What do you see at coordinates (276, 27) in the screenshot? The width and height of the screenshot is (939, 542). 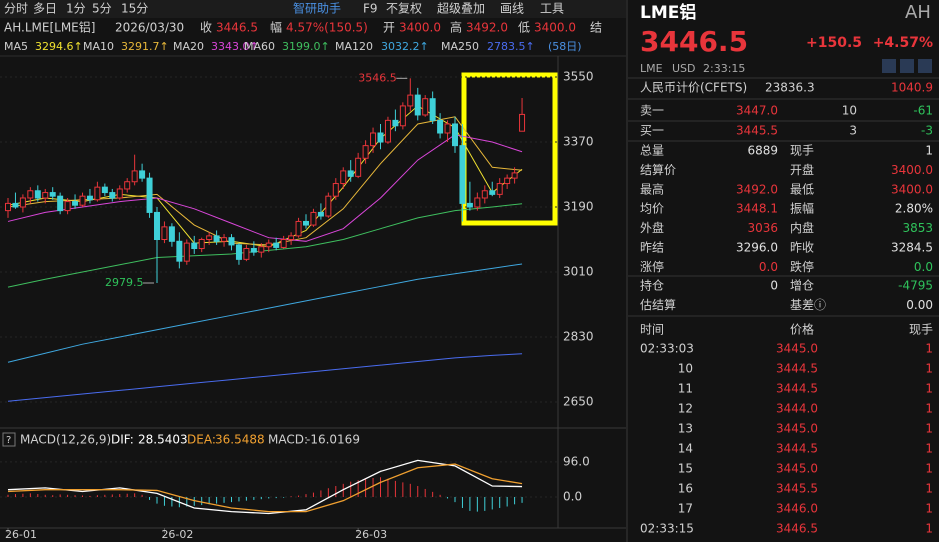 I see `field-label: 幅` at bounding box center [276, 27].